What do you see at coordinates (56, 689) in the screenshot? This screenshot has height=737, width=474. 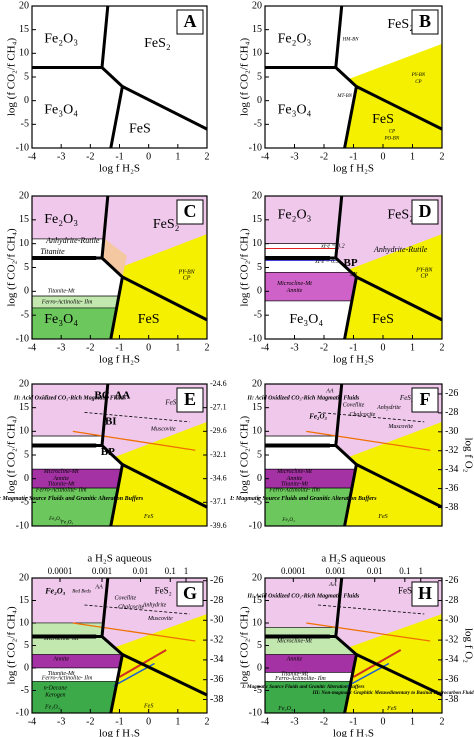 I see `region-label: n-Decane` at bounding box center [56, 689].